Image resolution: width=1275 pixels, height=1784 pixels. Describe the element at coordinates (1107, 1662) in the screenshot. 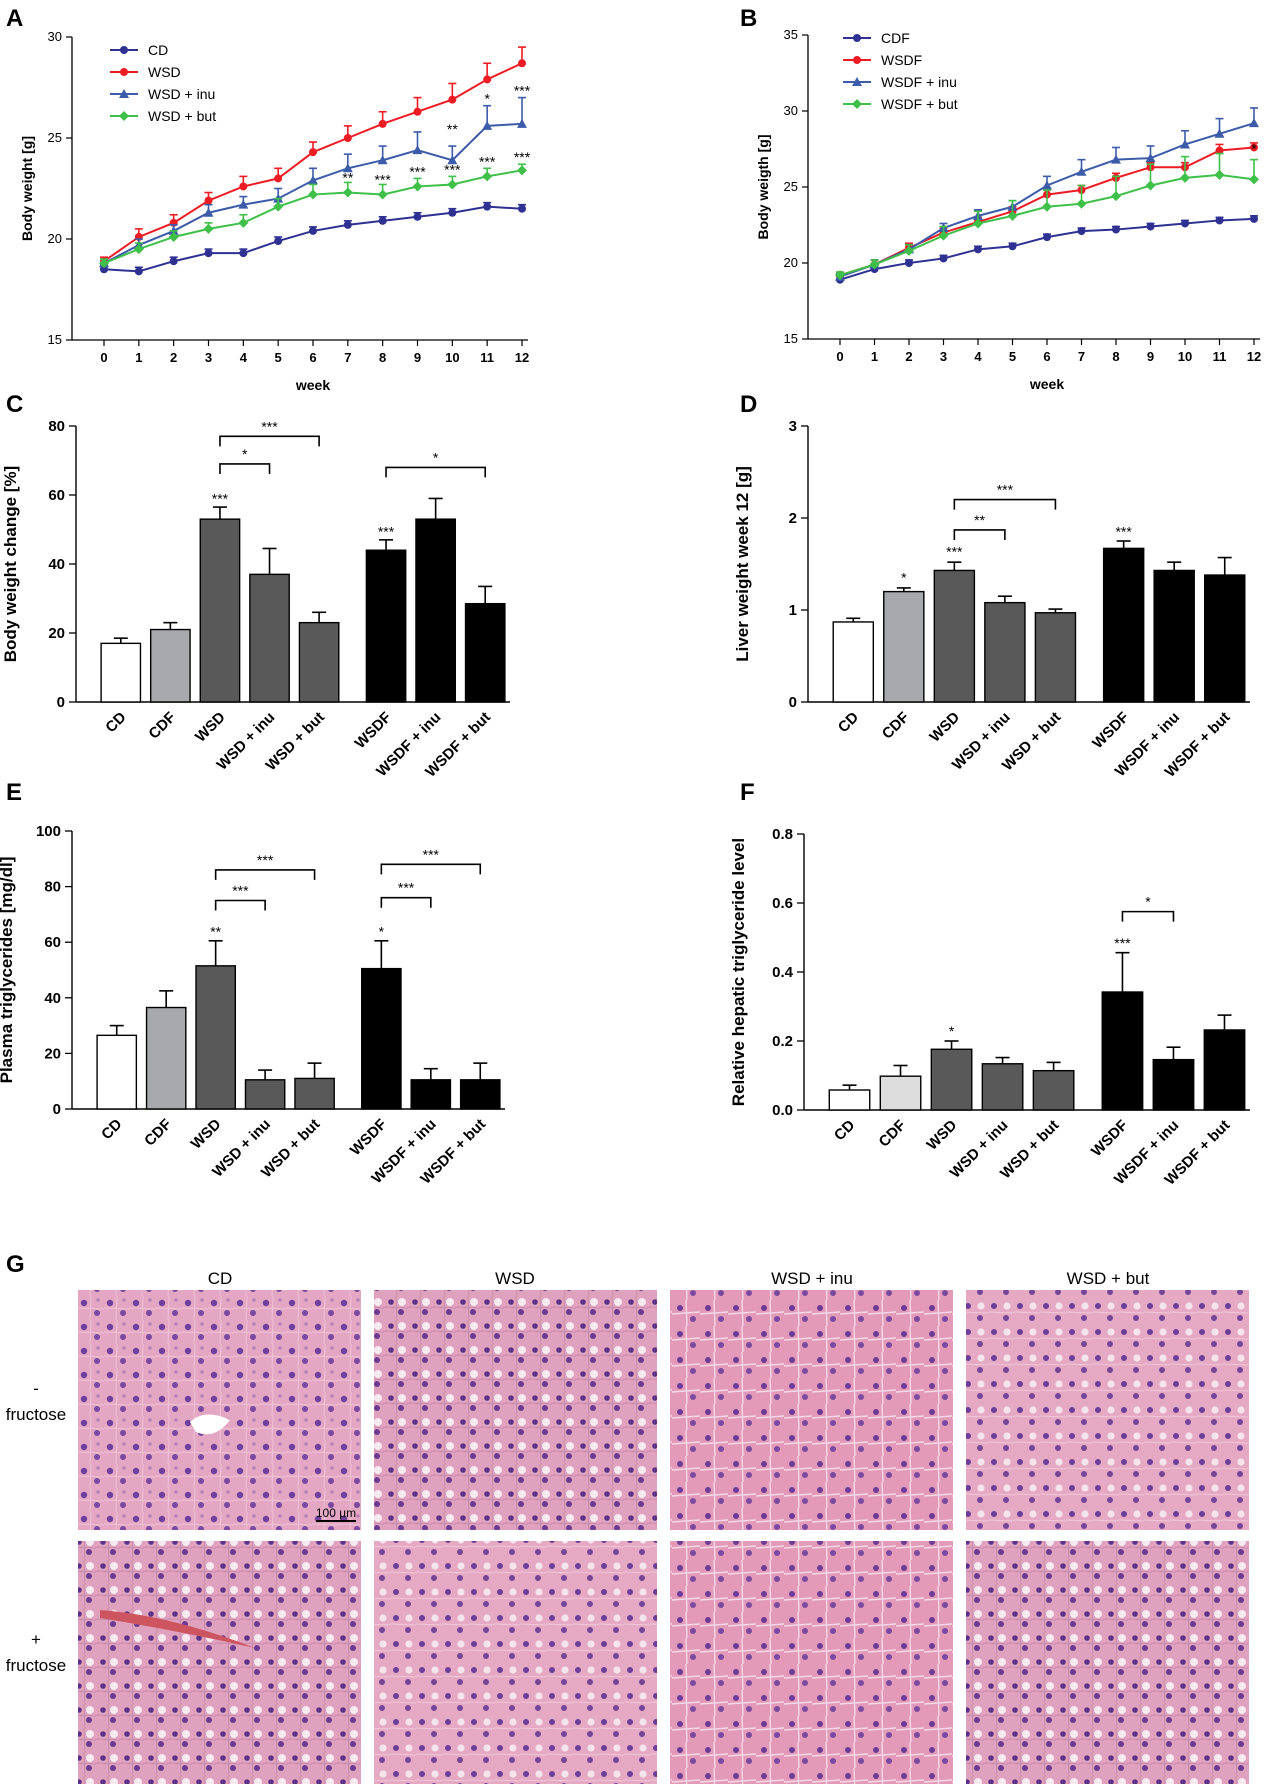

I see `histology-image-wsd-but-plus` at that location.